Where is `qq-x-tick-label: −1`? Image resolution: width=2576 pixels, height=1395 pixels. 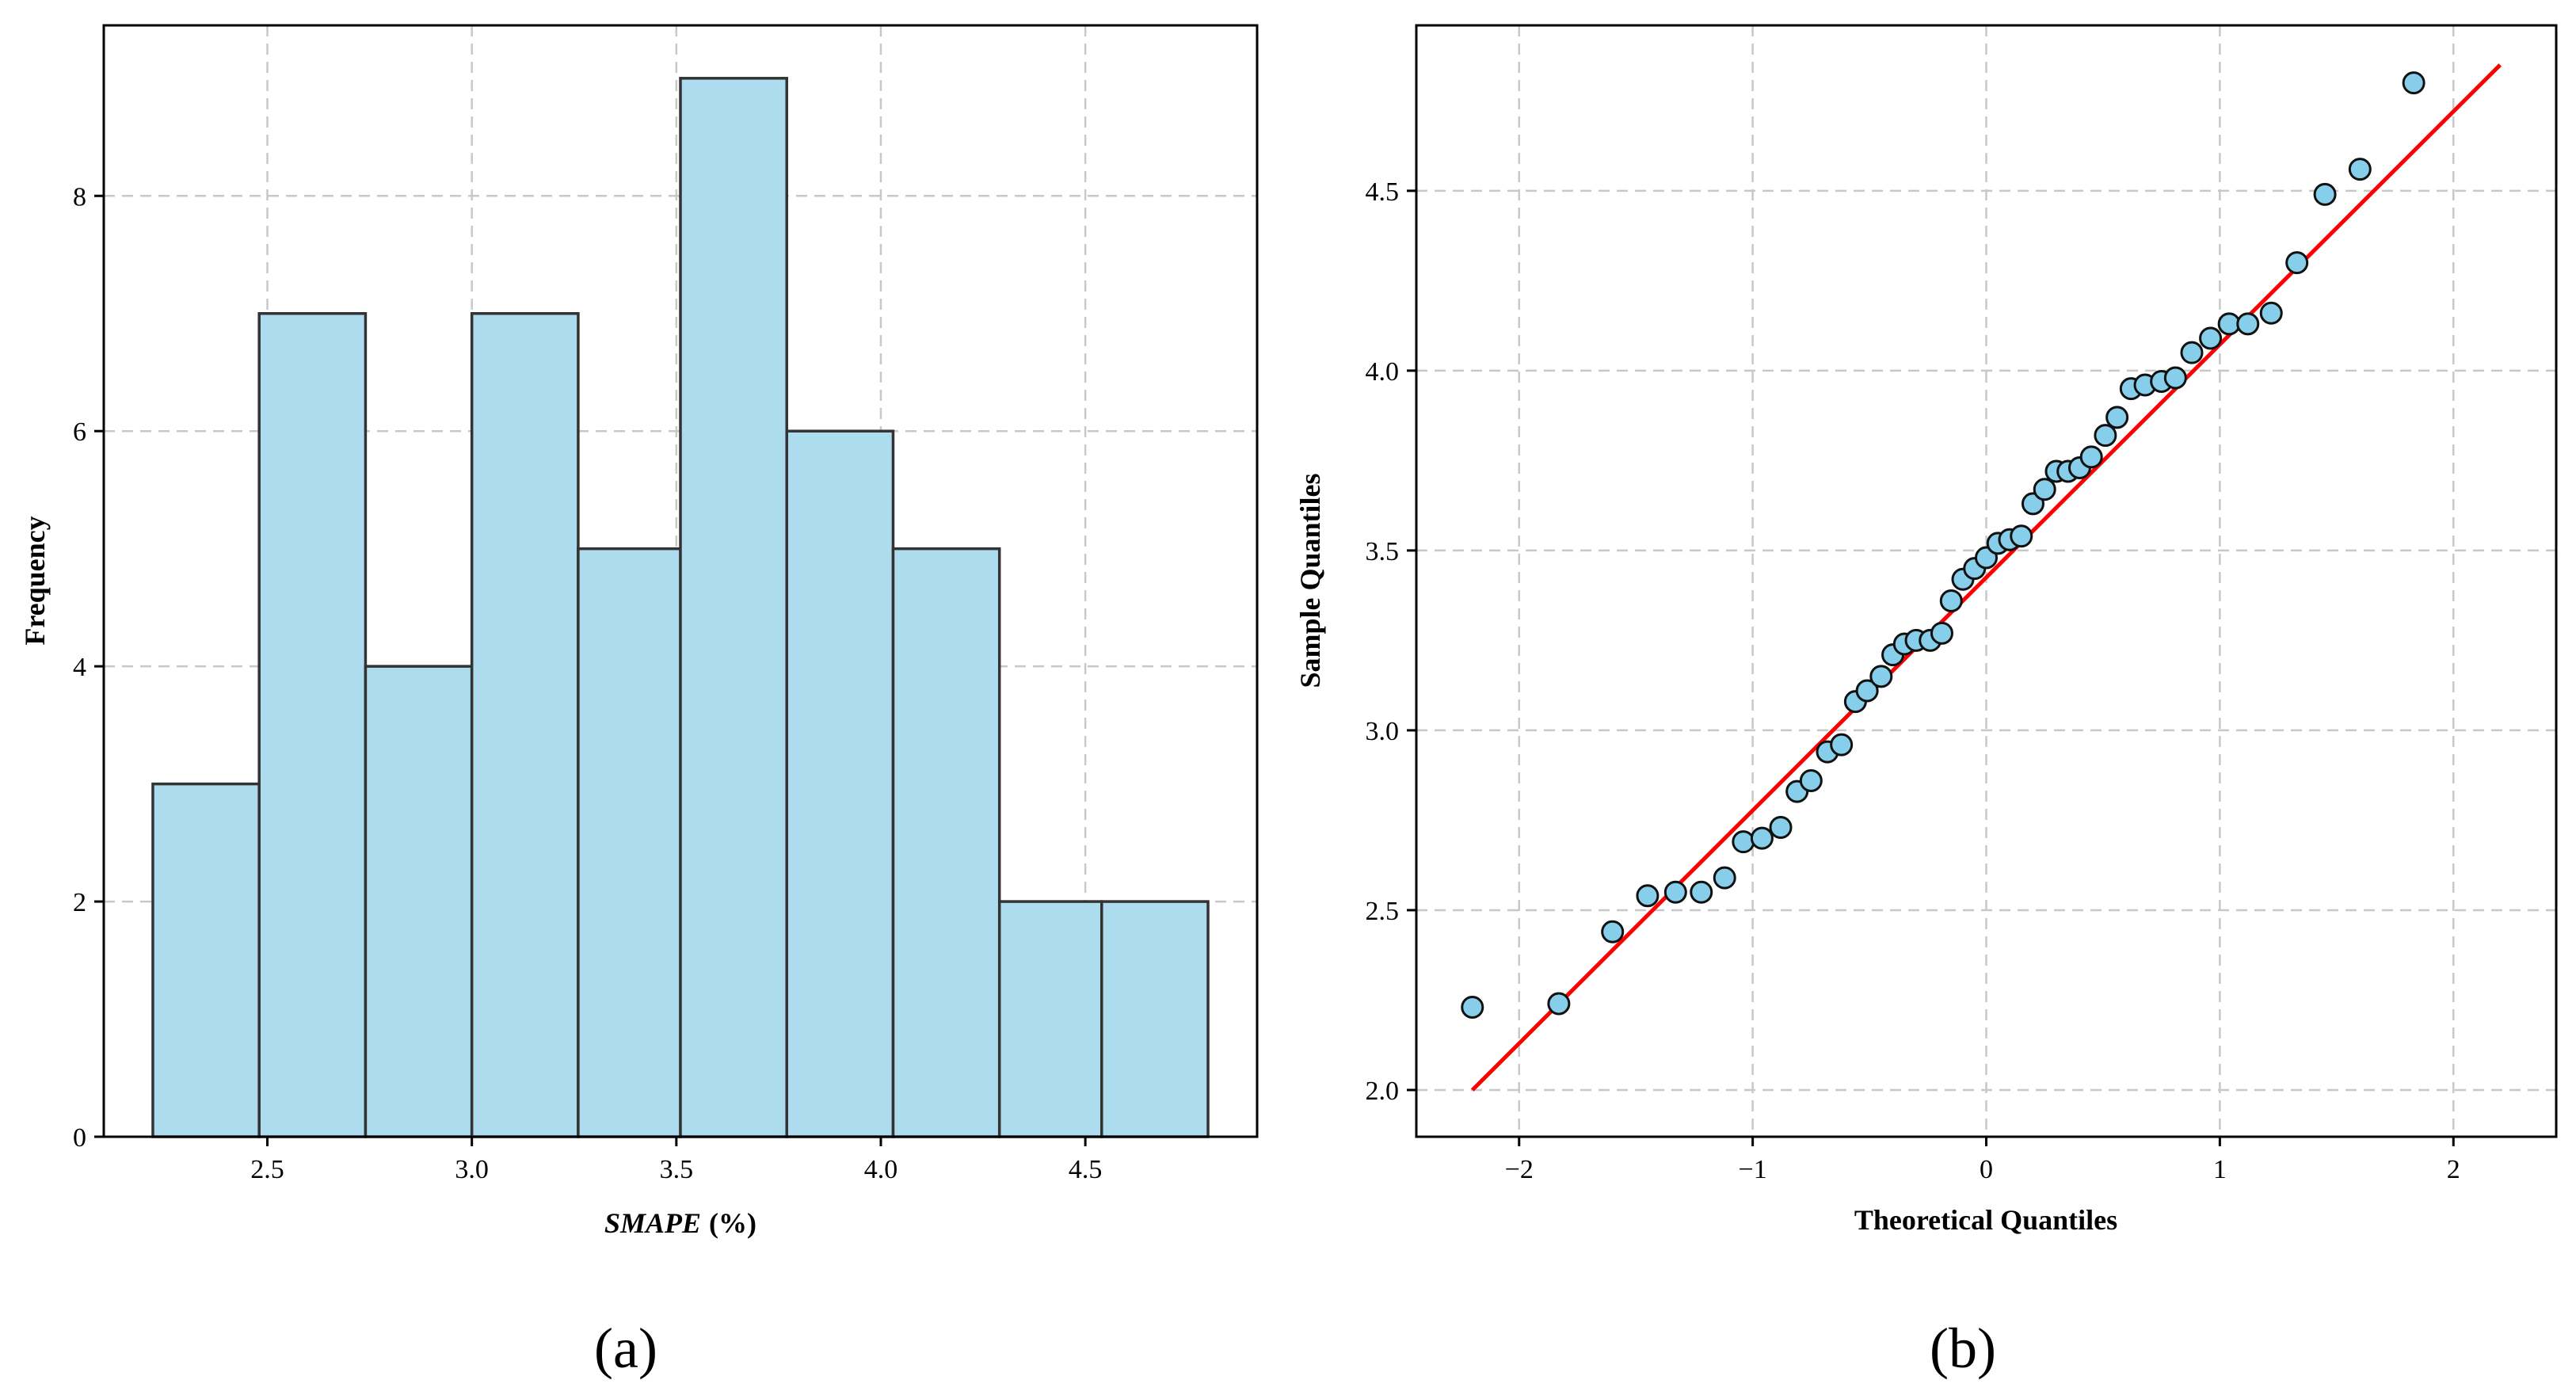
qq-x-tick-label: −1 is located at coordinates (1753, 1169).